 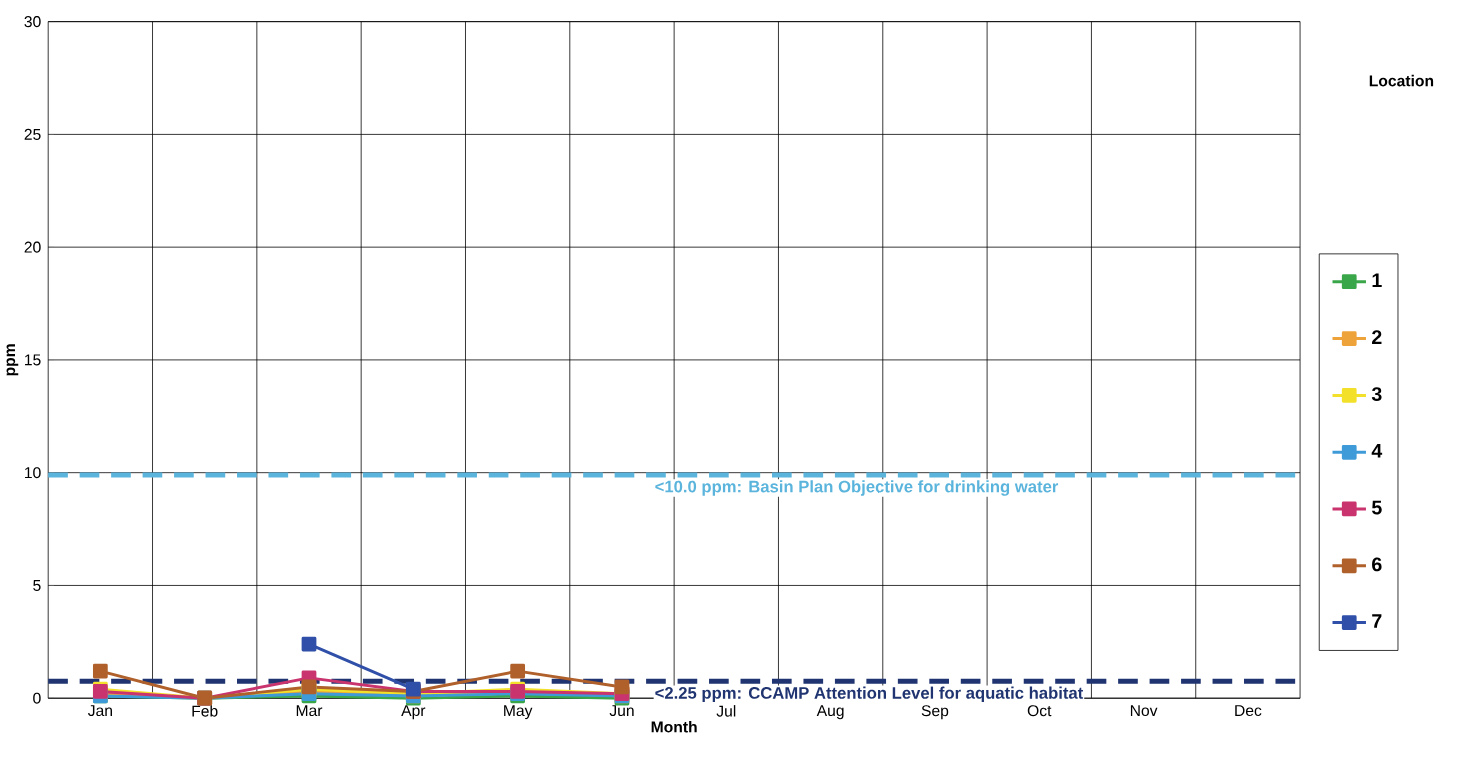 I want to click on y-axis-title: ppm, so click(x=12, y=360).